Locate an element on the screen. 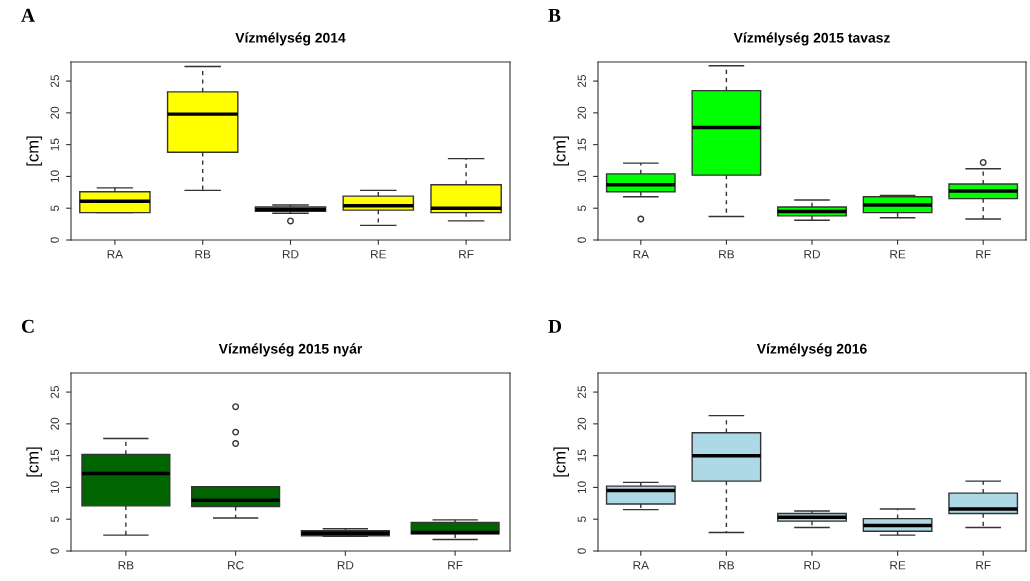  text: A is located at coordinates (28, 15).